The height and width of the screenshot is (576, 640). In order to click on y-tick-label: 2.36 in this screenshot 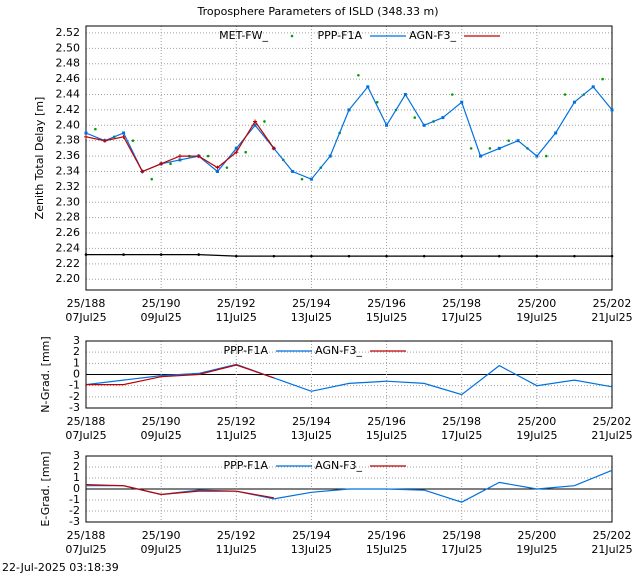, I will do `click(68, 155)`.